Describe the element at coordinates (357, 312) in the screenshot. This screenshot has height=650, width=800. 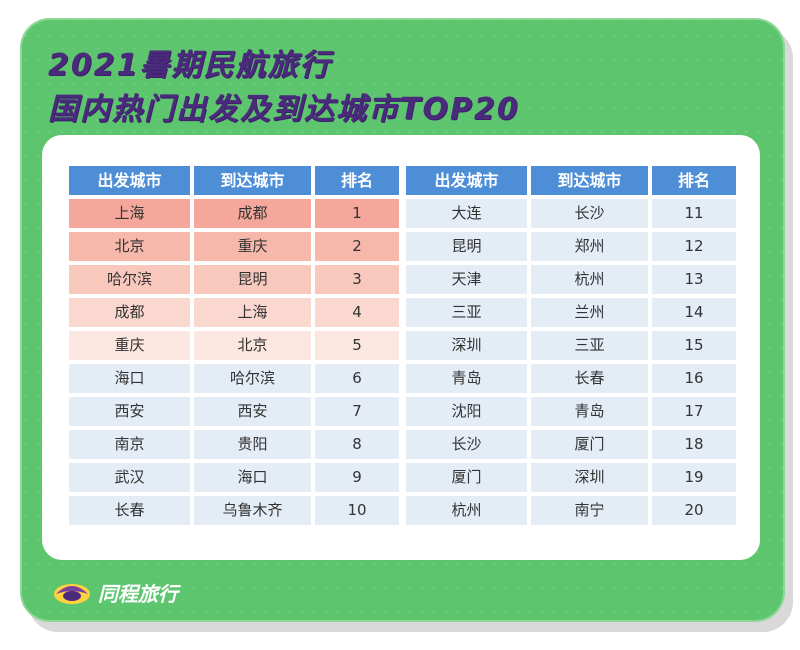
I see `rank: 4` at that location.